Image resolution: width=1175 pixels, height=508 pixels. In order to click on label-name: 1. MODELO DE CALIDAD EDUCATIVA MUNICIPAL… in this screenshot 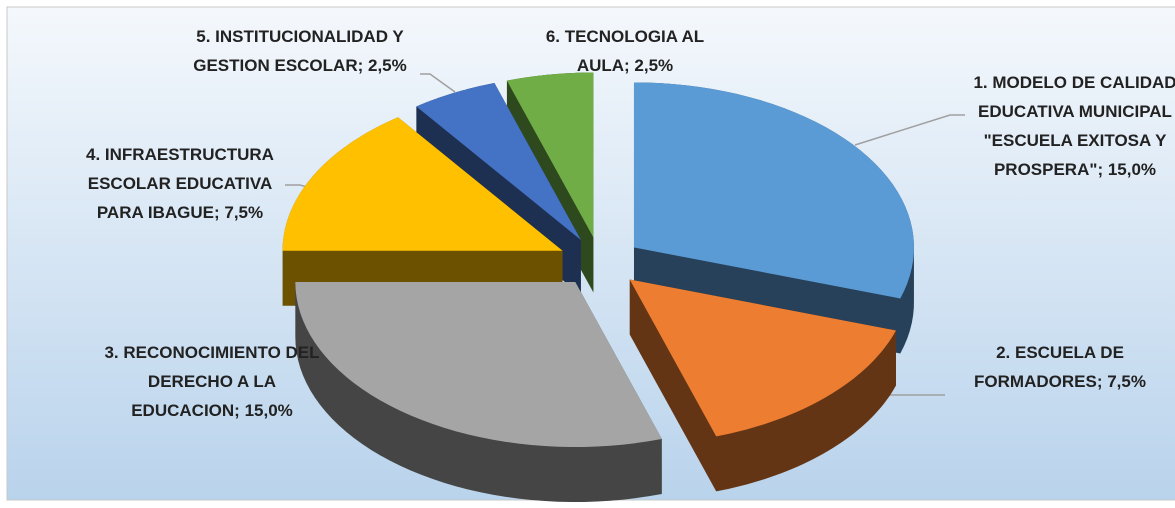, I will do `click(1074, 126)`.